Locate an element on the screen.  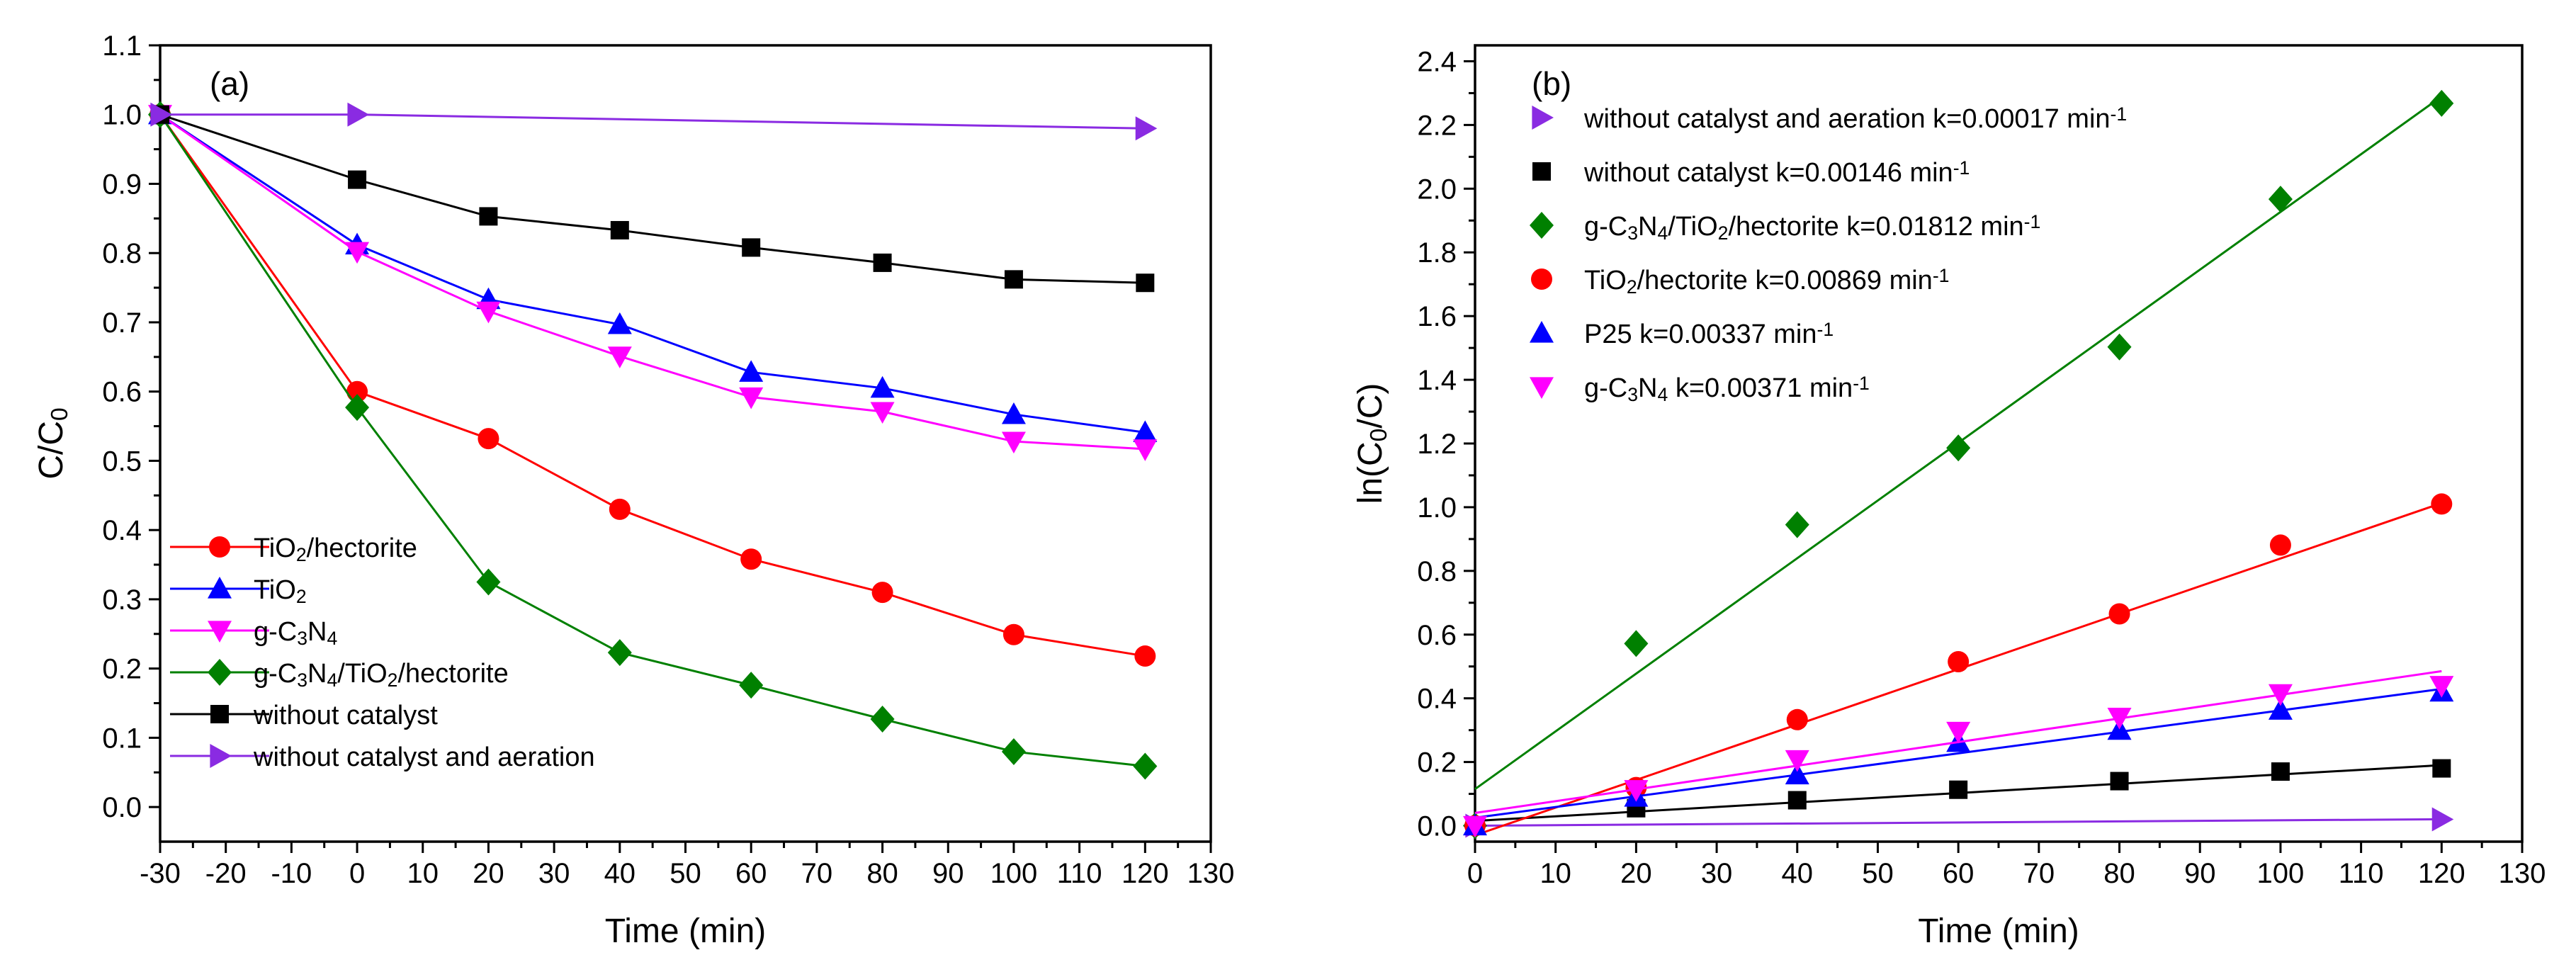
legend-label: without catalyst and aeration is located at coordinates (424, 757).